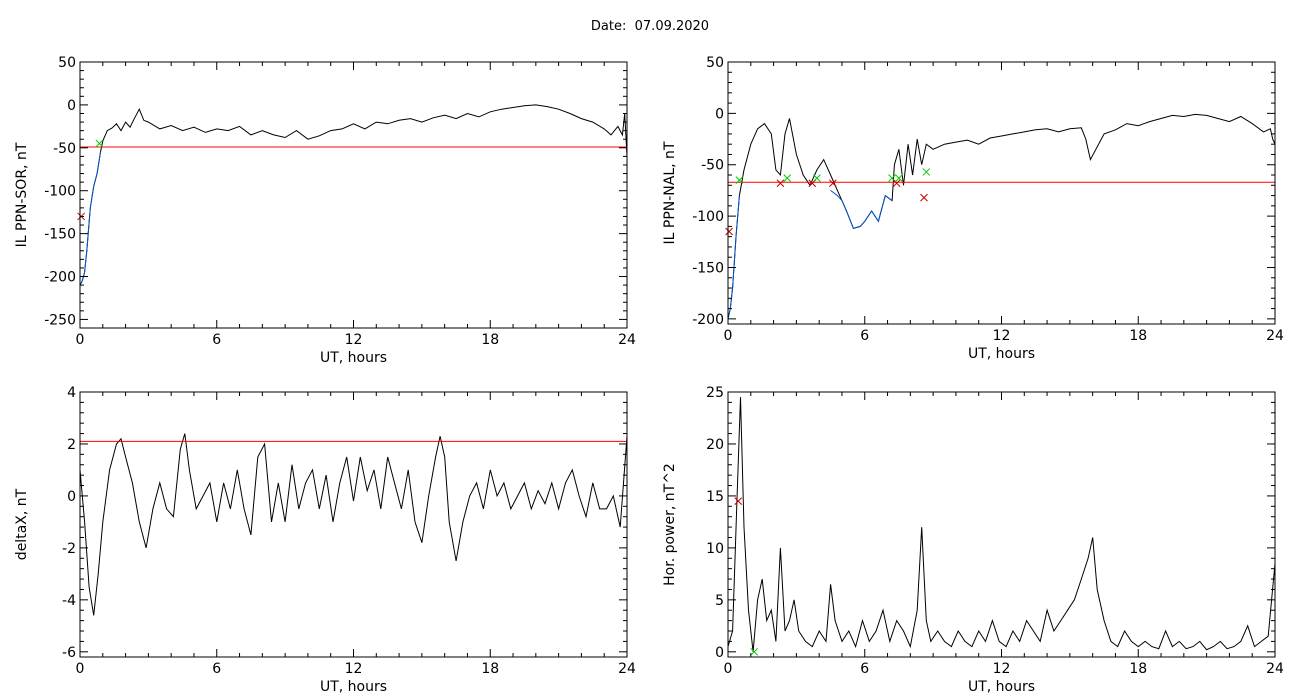 This screenshot has height=700, width=1300. Describe the element at coordinates (715, 497) in the screenshot. I see `y-tick-label: 15` at that location.